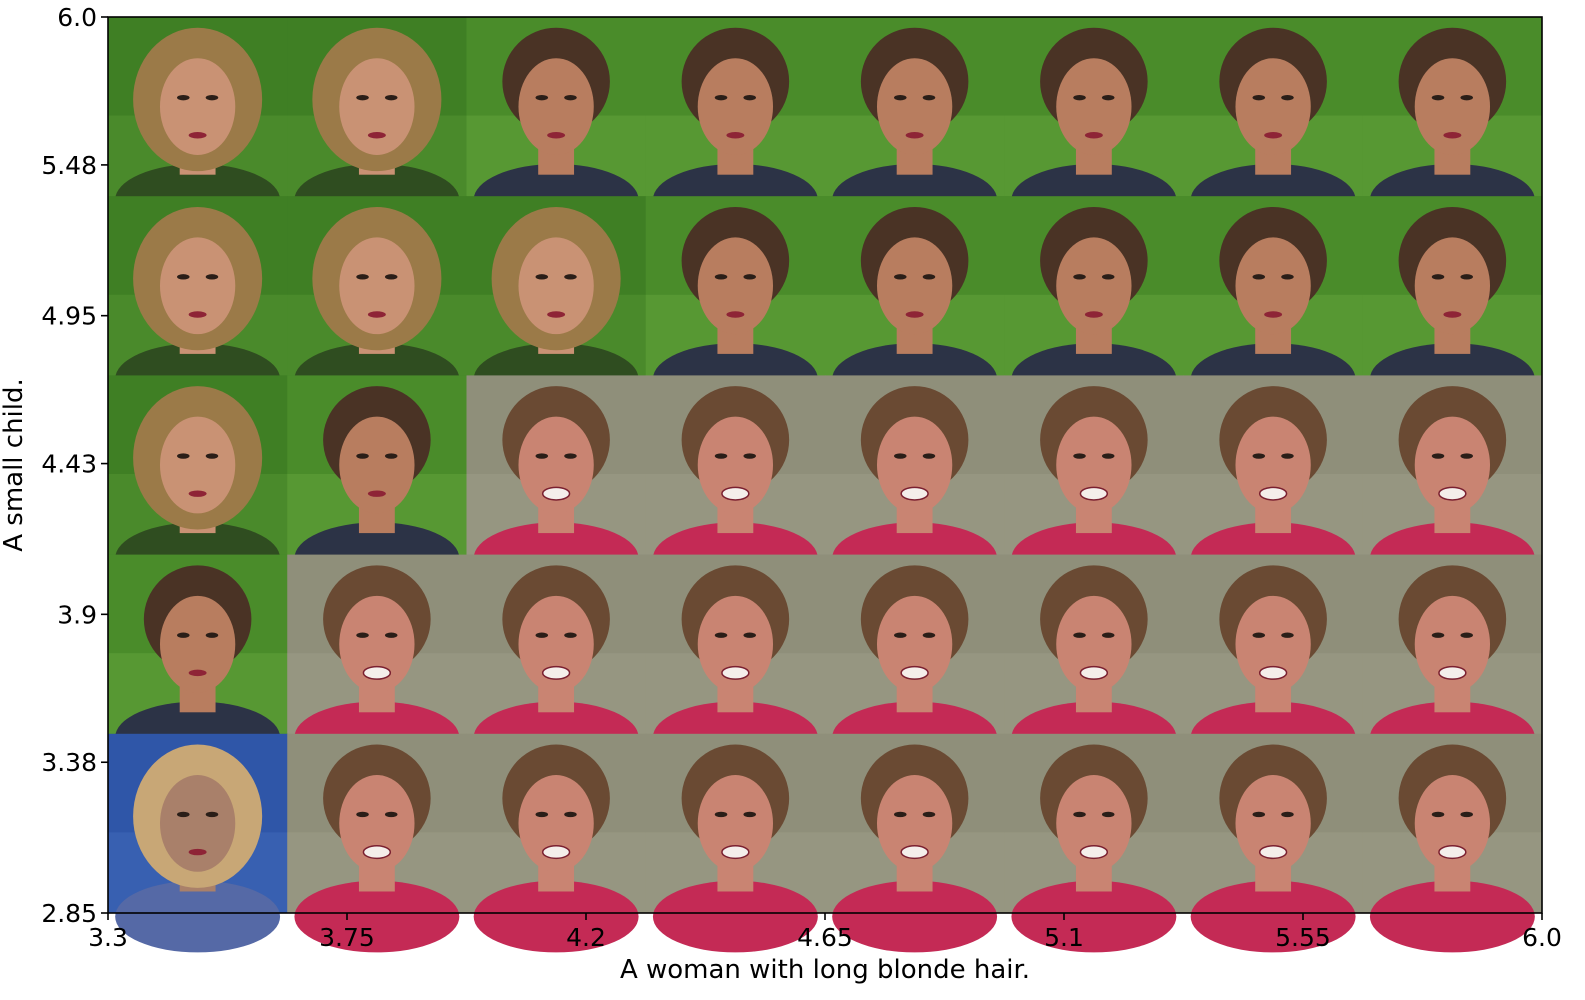 This screenshot has width=1585, height=1000. What do you see at coordinates (825, 970) in the screenshot?
I see `x-axis-label: A woman with long blonde hair.` at bounding box center [825, 970].